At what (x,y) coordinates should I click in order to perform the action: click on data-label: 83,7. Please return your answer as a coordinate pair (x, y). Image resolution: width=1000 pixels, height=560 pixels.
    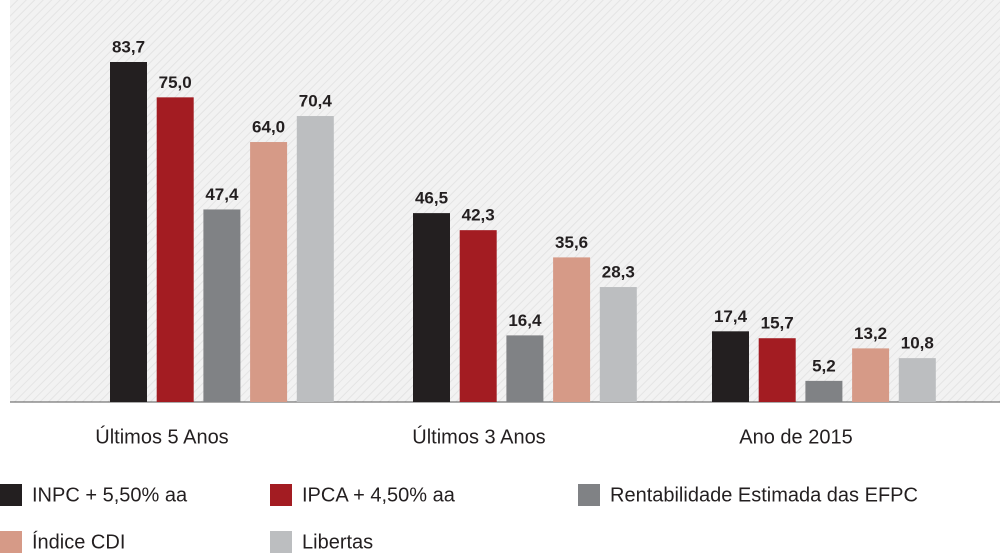
    Looking at the image, I should click on (128, 46).